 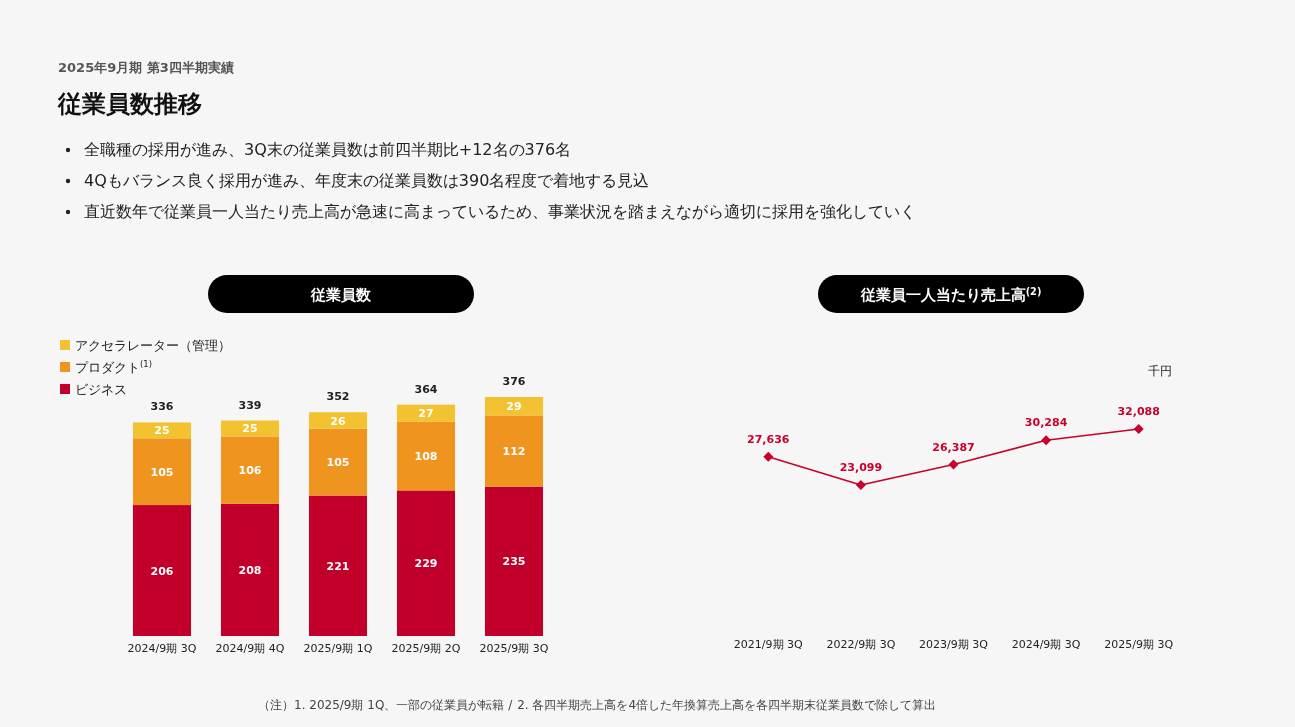 What do you see at coordinates (386, 705) in the screenshot?
I see `text: （注）1. 2025/9期 1Q、一部の従業員が転籍 /` at bounding box center [386, 705].